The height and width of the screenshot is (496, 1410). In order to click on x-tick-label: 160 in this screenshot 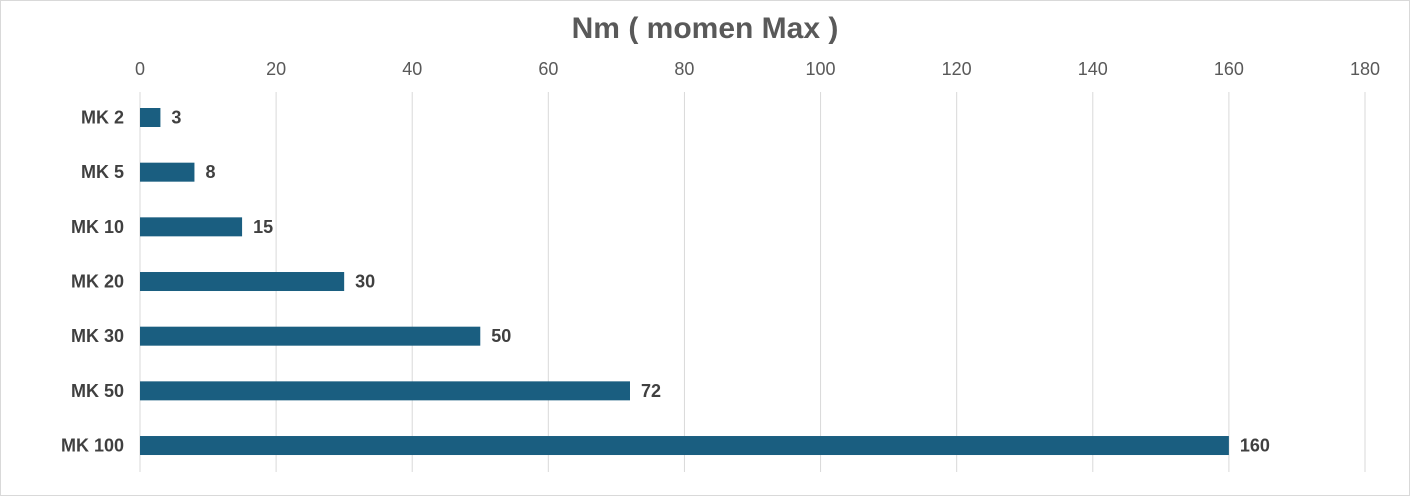, I will do `click(1229, 69)`.